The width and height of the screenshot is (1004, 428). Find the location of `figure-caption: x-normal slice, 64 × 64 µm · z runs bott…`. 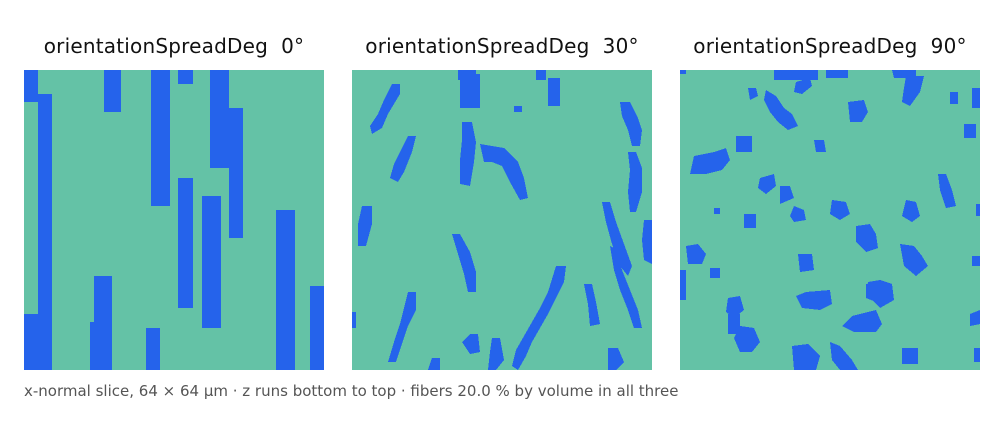

figure-caption: x-normal slice, 64 × 64 µm · z runs bott… is located at coordinates (351, 391).